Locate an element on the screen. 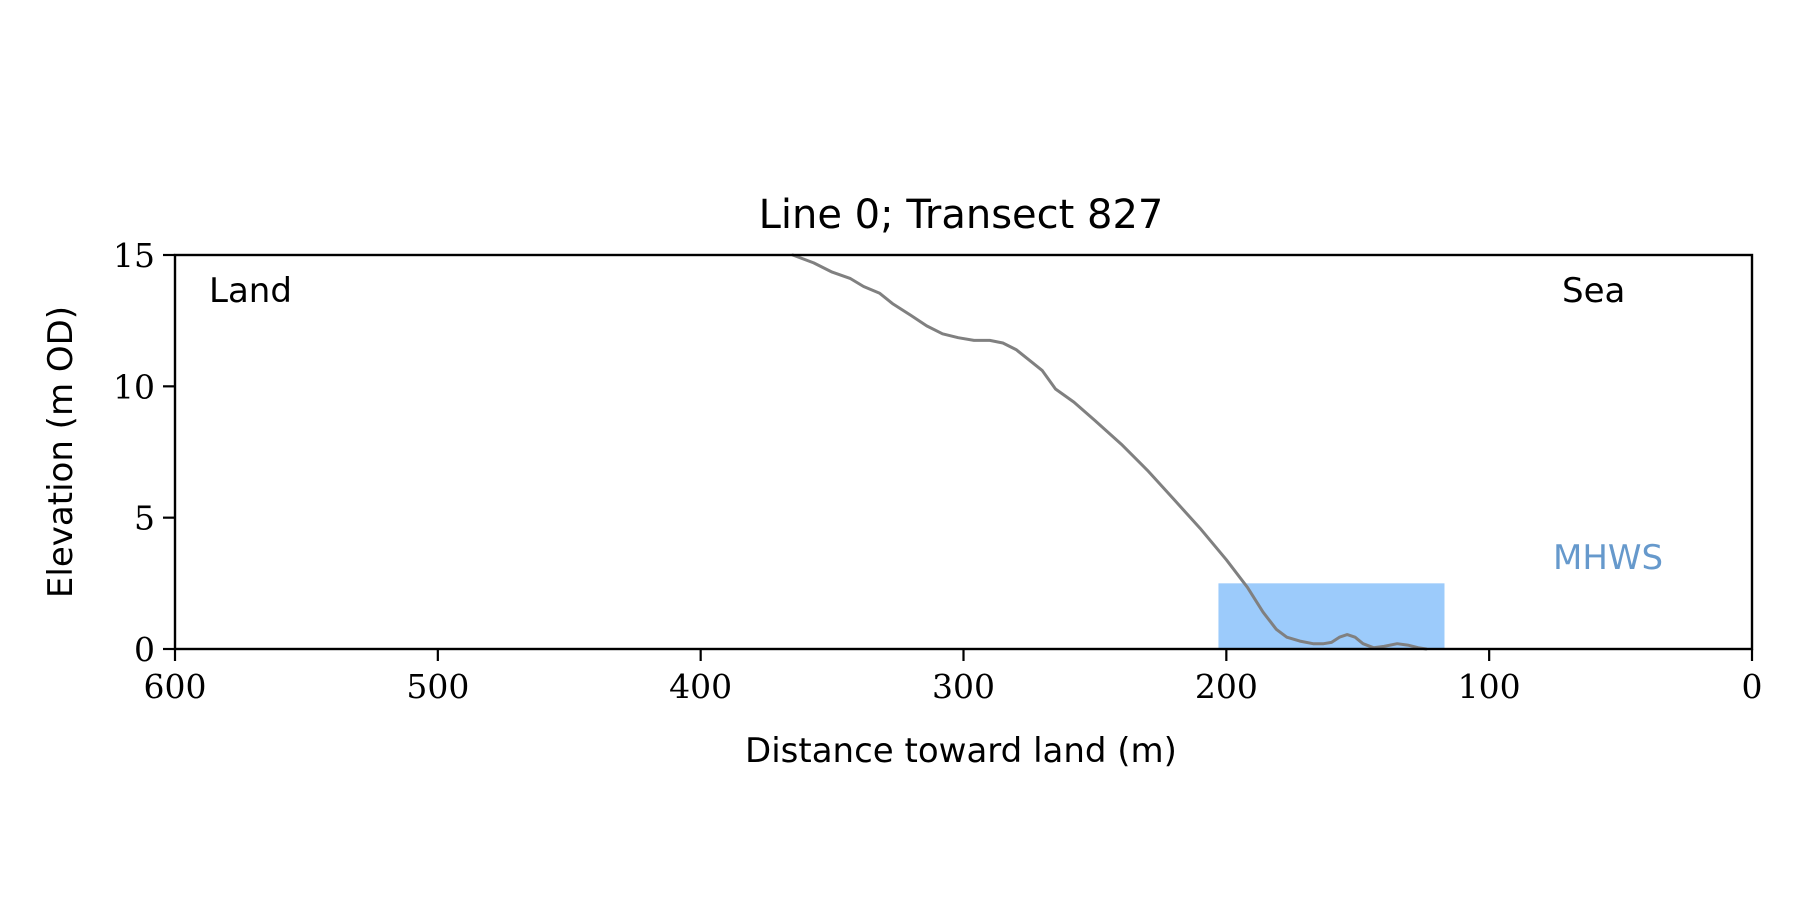 Image resolution: width=1800 pixels, height=900 pixels. y-tick-label: 10 is located at coordinates (134, 386).